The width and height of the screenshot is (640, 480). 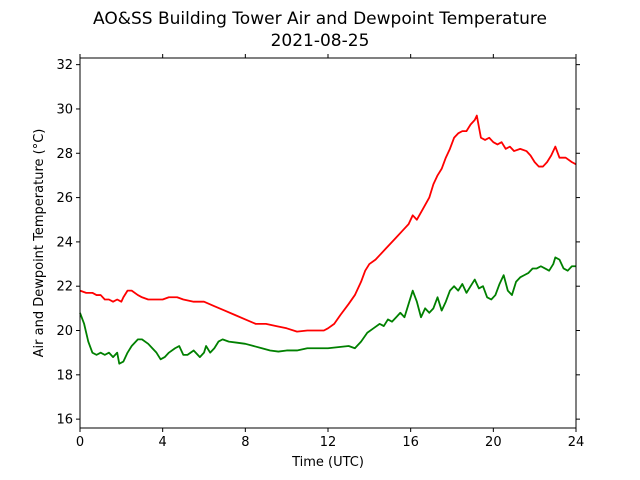 I want to click on x-tick-label: 24, so click(x=576, y=442).